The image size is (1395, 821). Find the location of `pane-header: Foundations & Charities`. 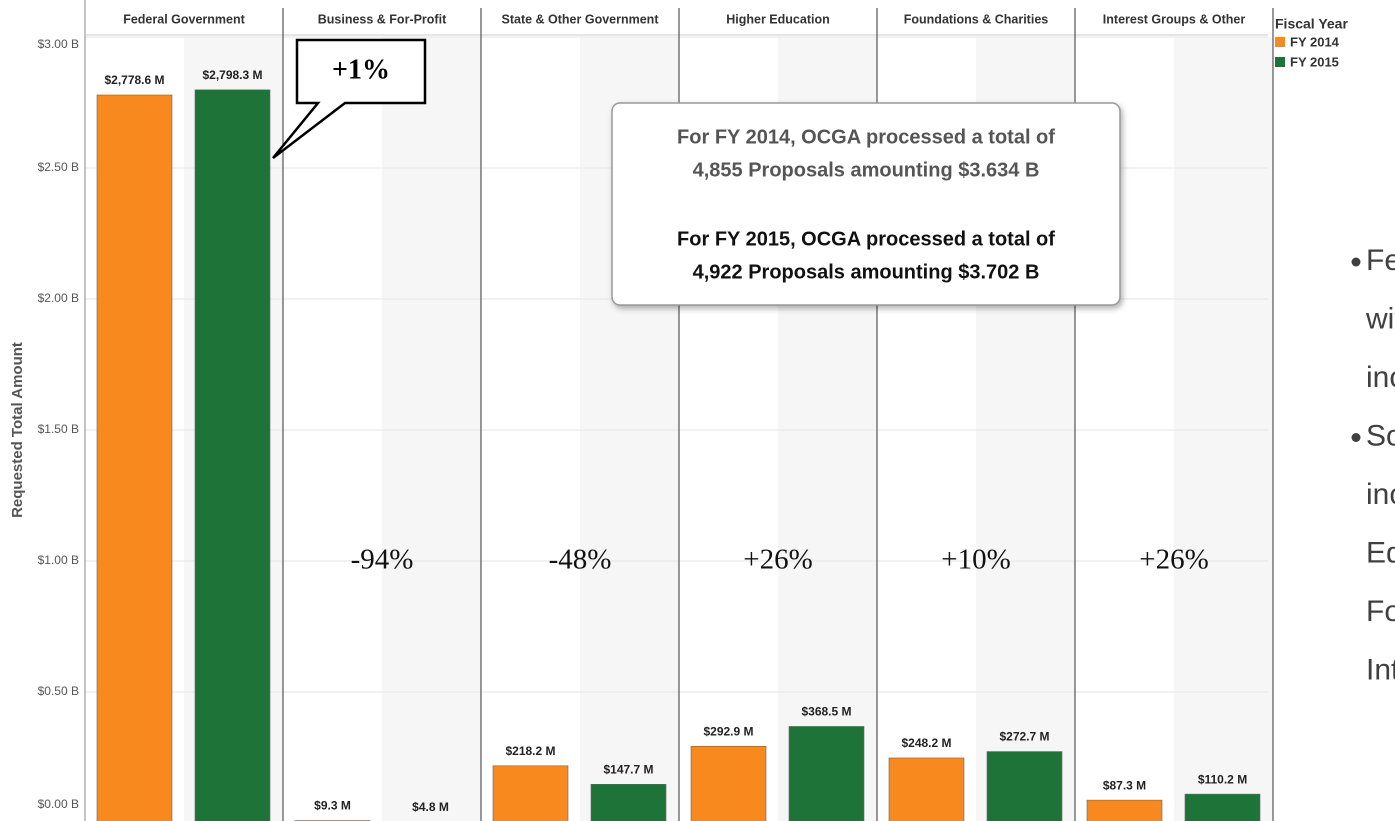

pane-header: Foundations & Charities is located at coordinates (976, 19).